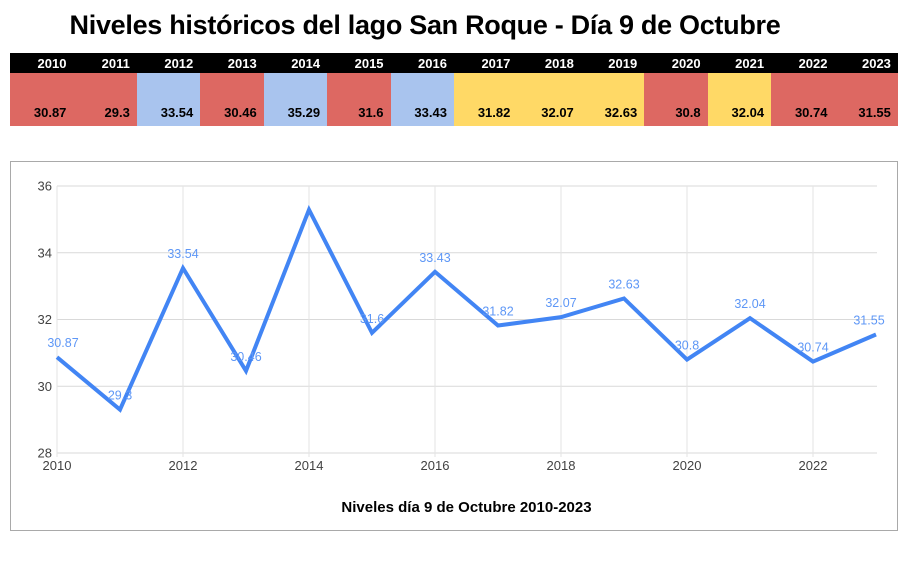 The width and height of the screenshot is (908, 565). I want to click on data-label: 32.63, so click(623, 284).